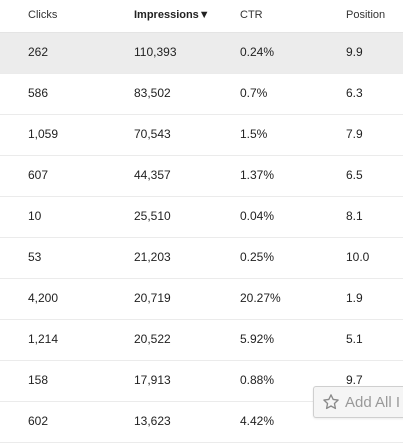 The height and width of the screenshot is (443, 403). What do you see at coordinates (43, 134) in the screenshot?
I see `cell-clicks: 1,059` at bounding box center [43, 134].